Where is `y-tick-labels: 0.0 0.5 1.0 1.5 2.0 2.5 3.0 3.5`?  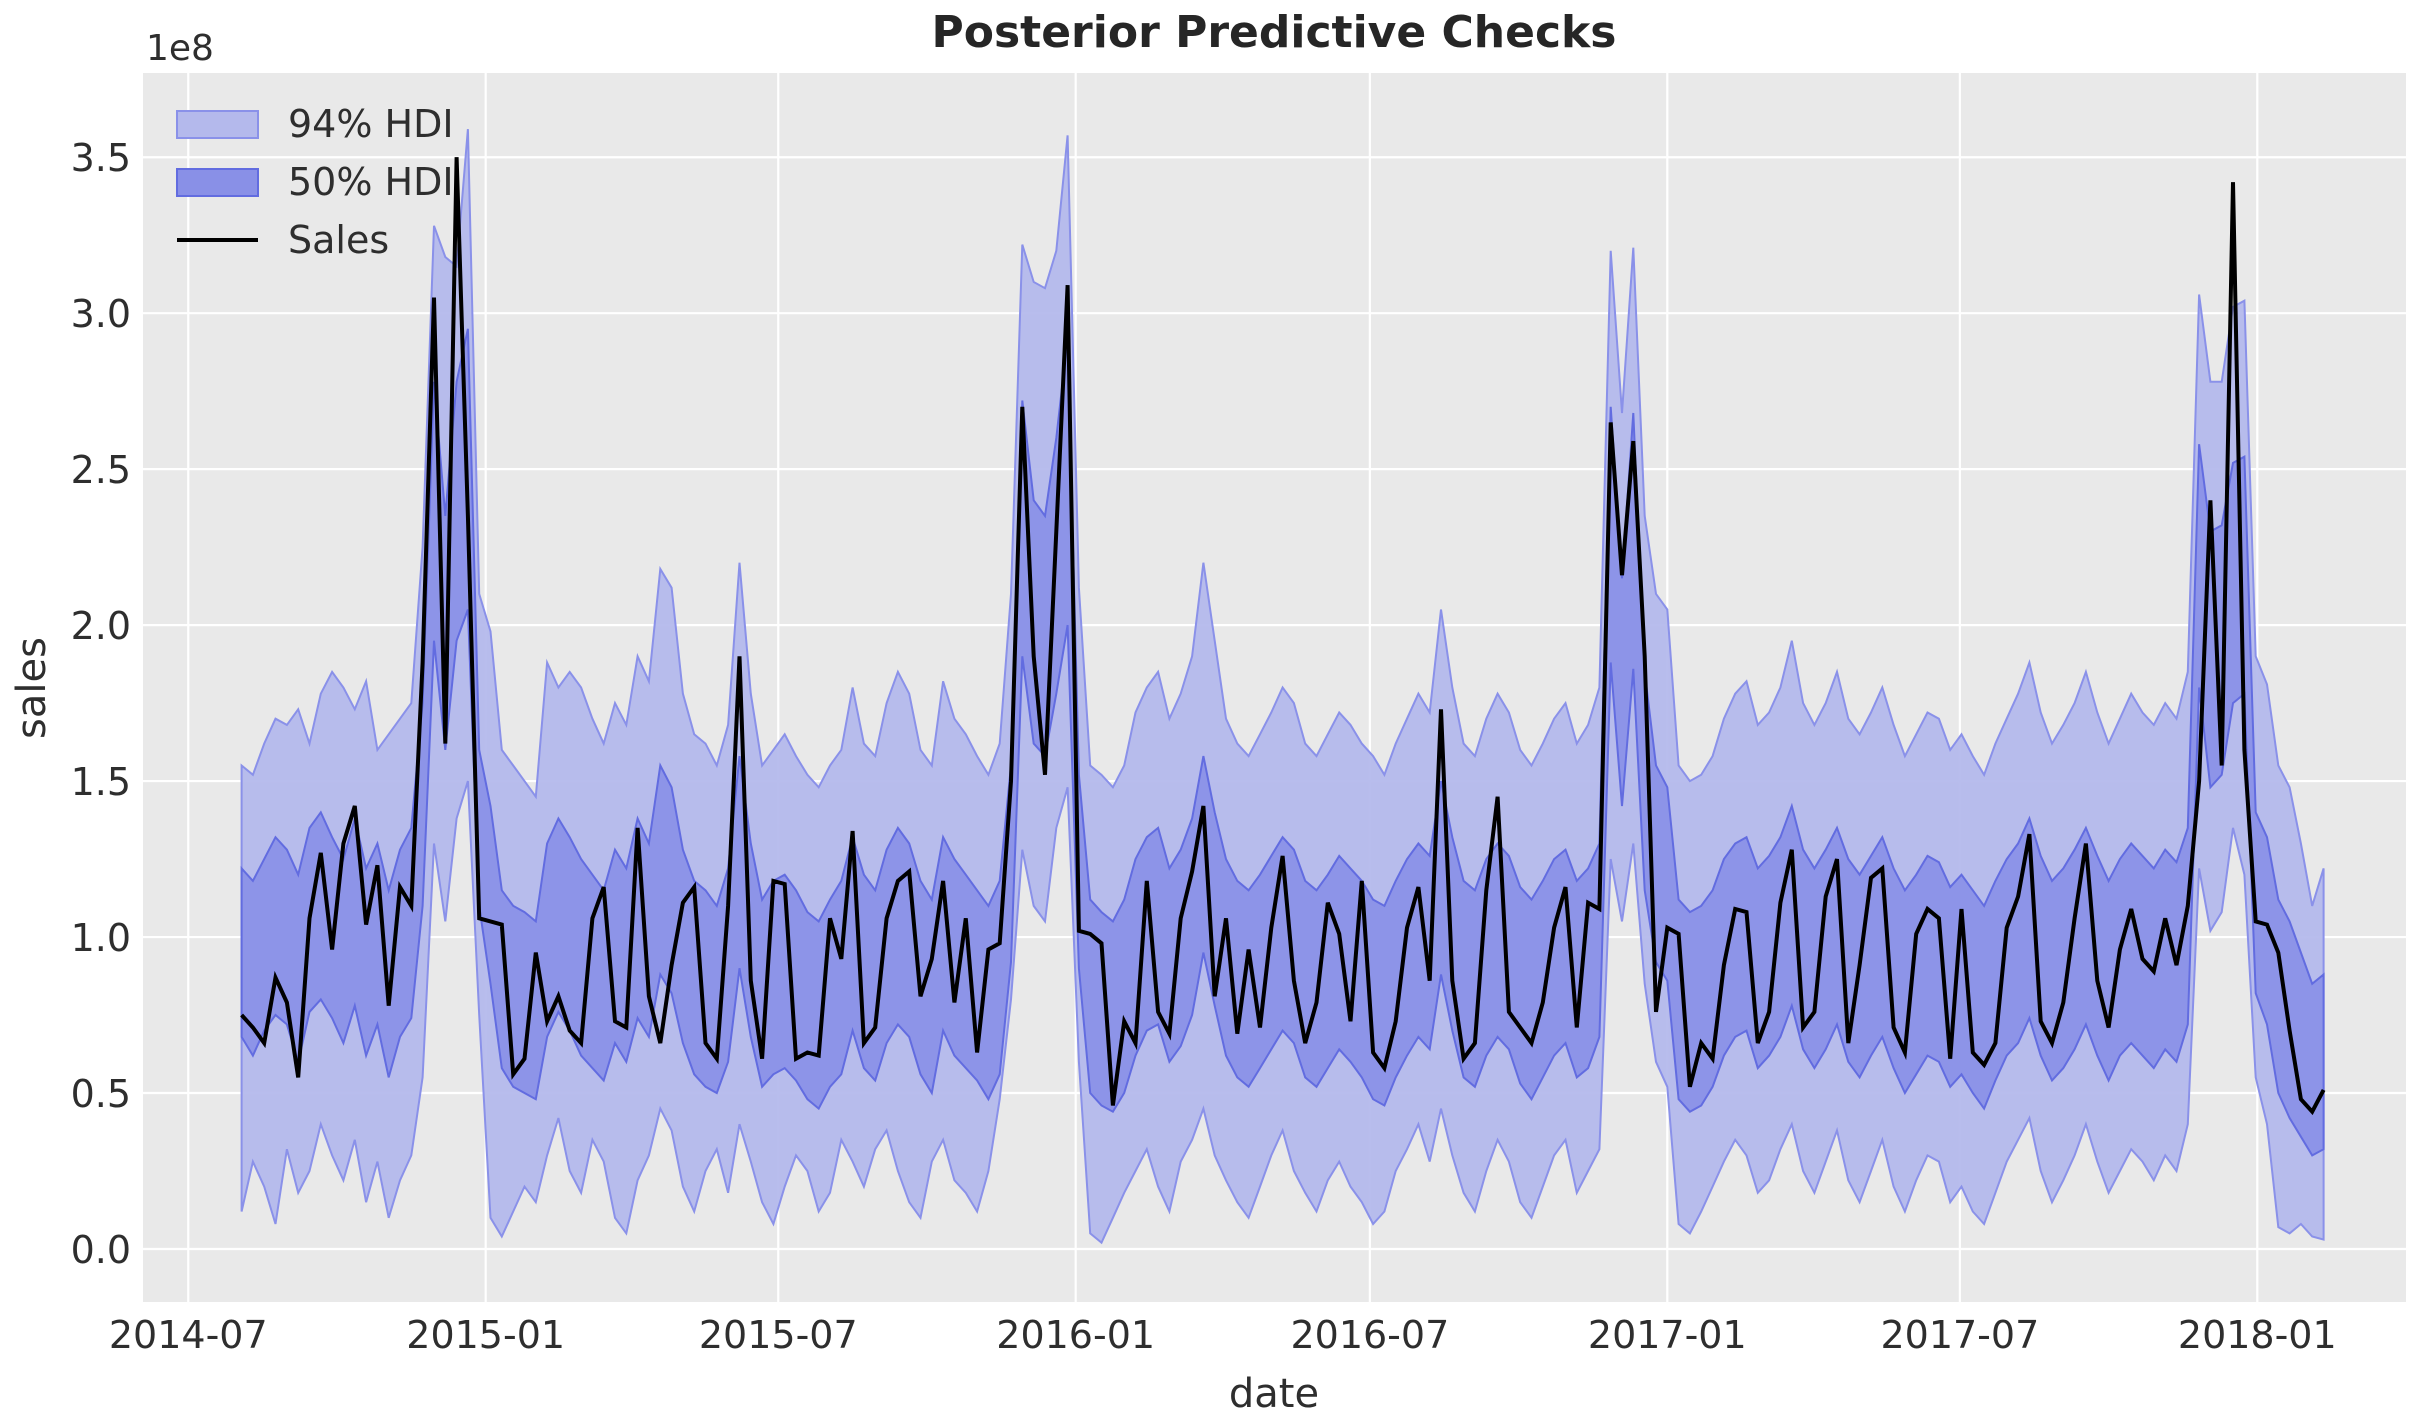
y-tick-labels: 0.0 0.5 1.0 1.5 2.0 2.5 3.0 3.5 is located at coordinates (101, 704).